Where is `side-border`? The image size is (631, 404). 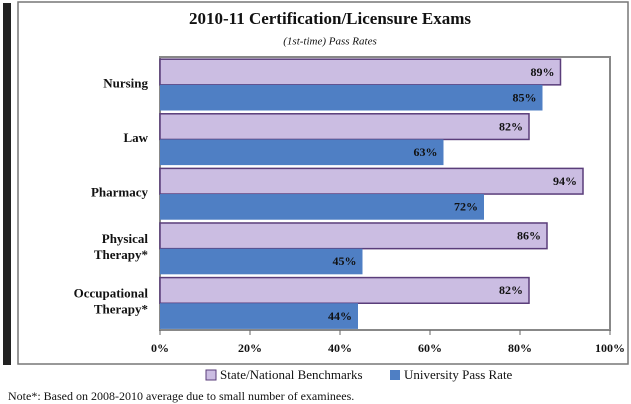 side-border is located at coordinates (7, 184).